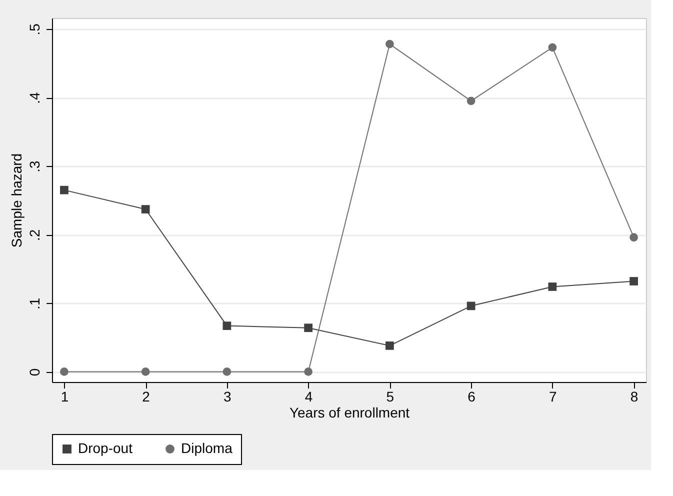 This screenshot has height=496, width=673. Describe the element at coordinates (228, 396) in the screenshot. I see `x-tick-label: 3` at that location.